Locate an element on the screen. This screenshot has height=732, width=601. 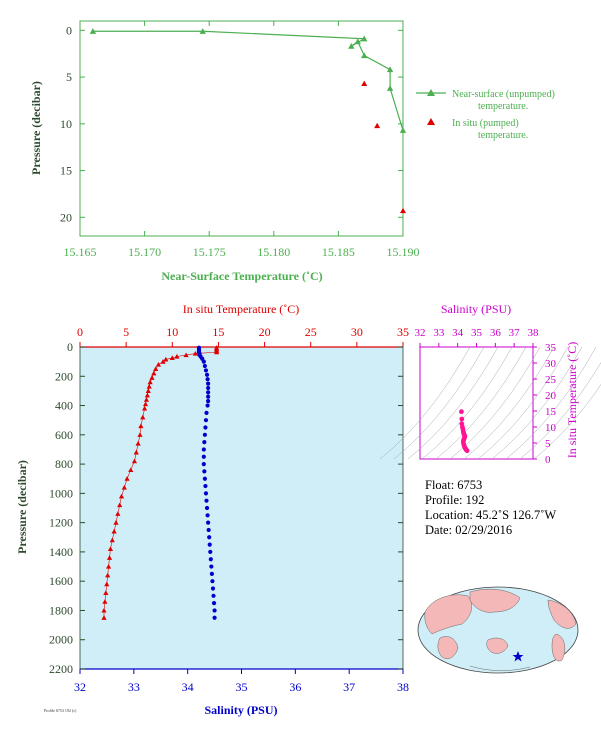
ts-sal-tick-label: 33 is located at coordinates (439, 333).